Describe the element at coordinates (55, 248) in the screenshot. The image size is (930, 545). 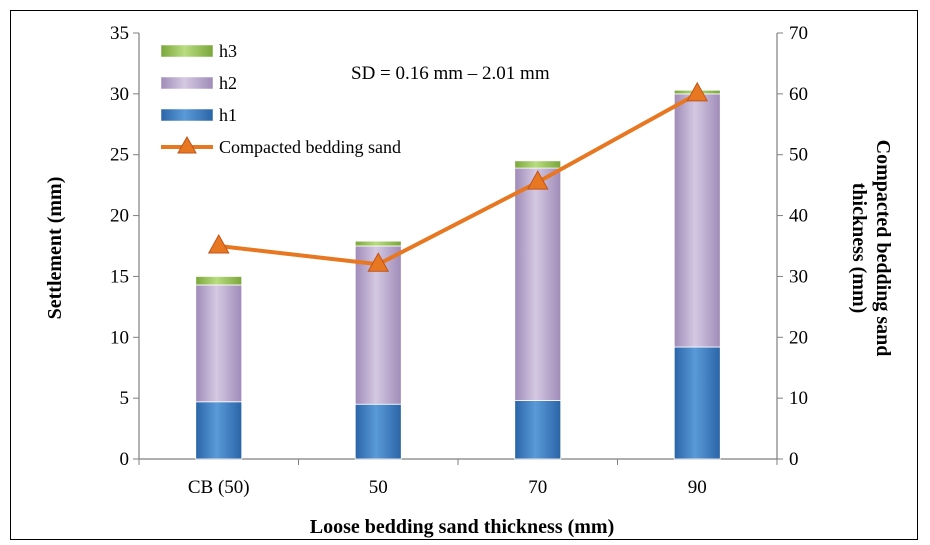
I see `y-axis-title: Settlement (mm)` at that location.